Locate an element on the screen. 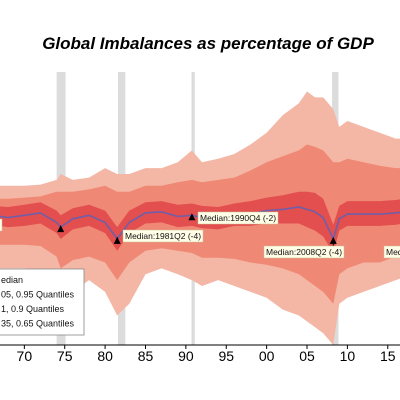  chart-title: Global Imbalances as percentage of GDP is located at coordinates (208, 43).